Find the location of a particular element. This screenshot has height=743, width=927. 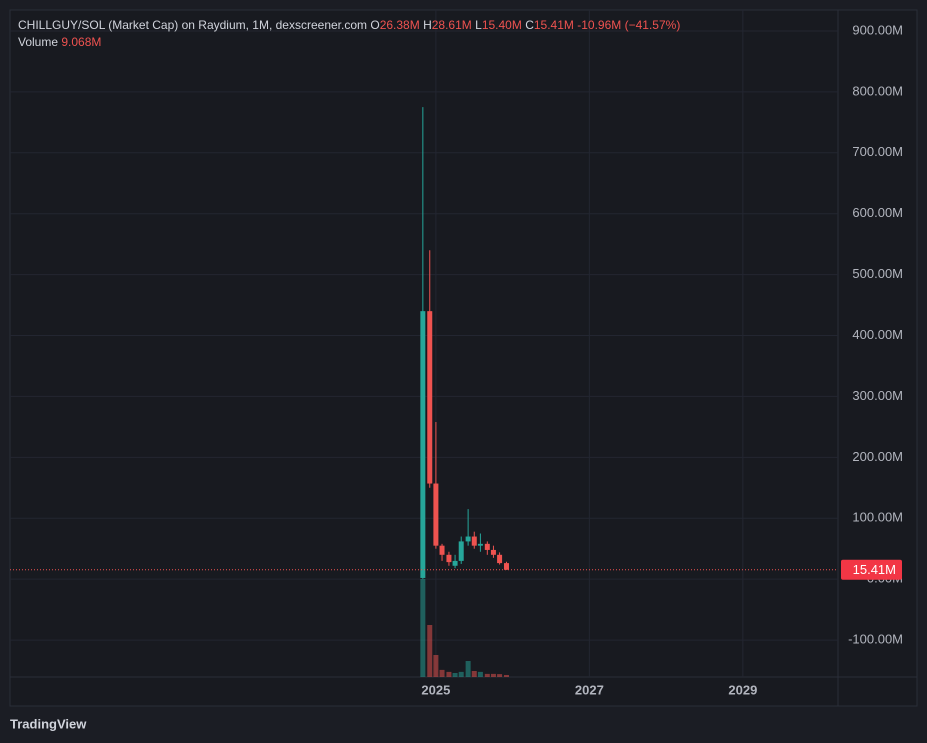

x-tick-label: 2029 is located at coordinates (742, 689).